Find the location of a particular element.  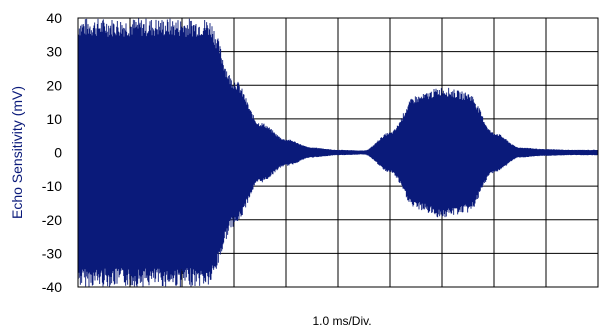

y-tick-label: 30 is located at coordinates (54, 52).